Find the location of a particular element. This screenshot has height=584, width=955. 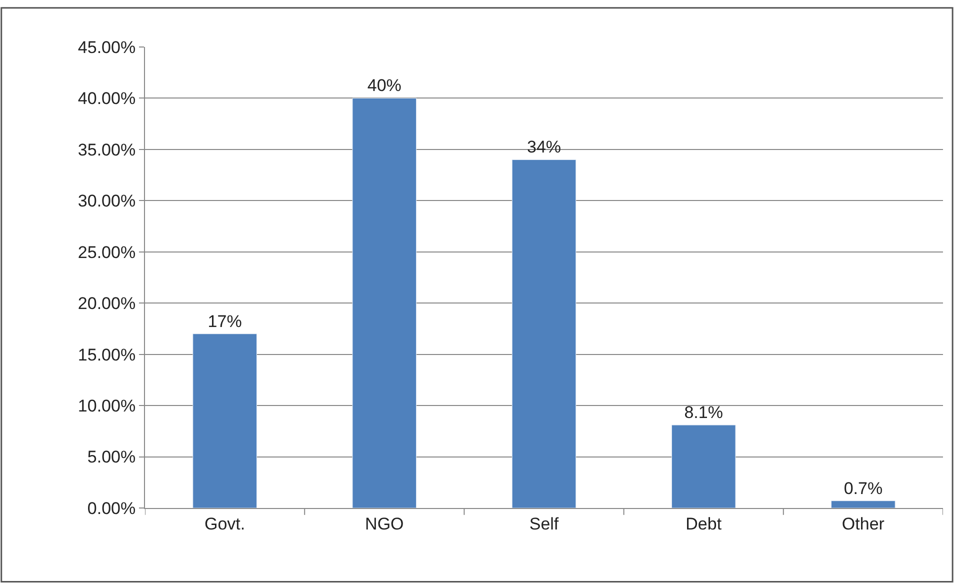

y-tick-label: 40.00% is located at coordinates (107, 98).